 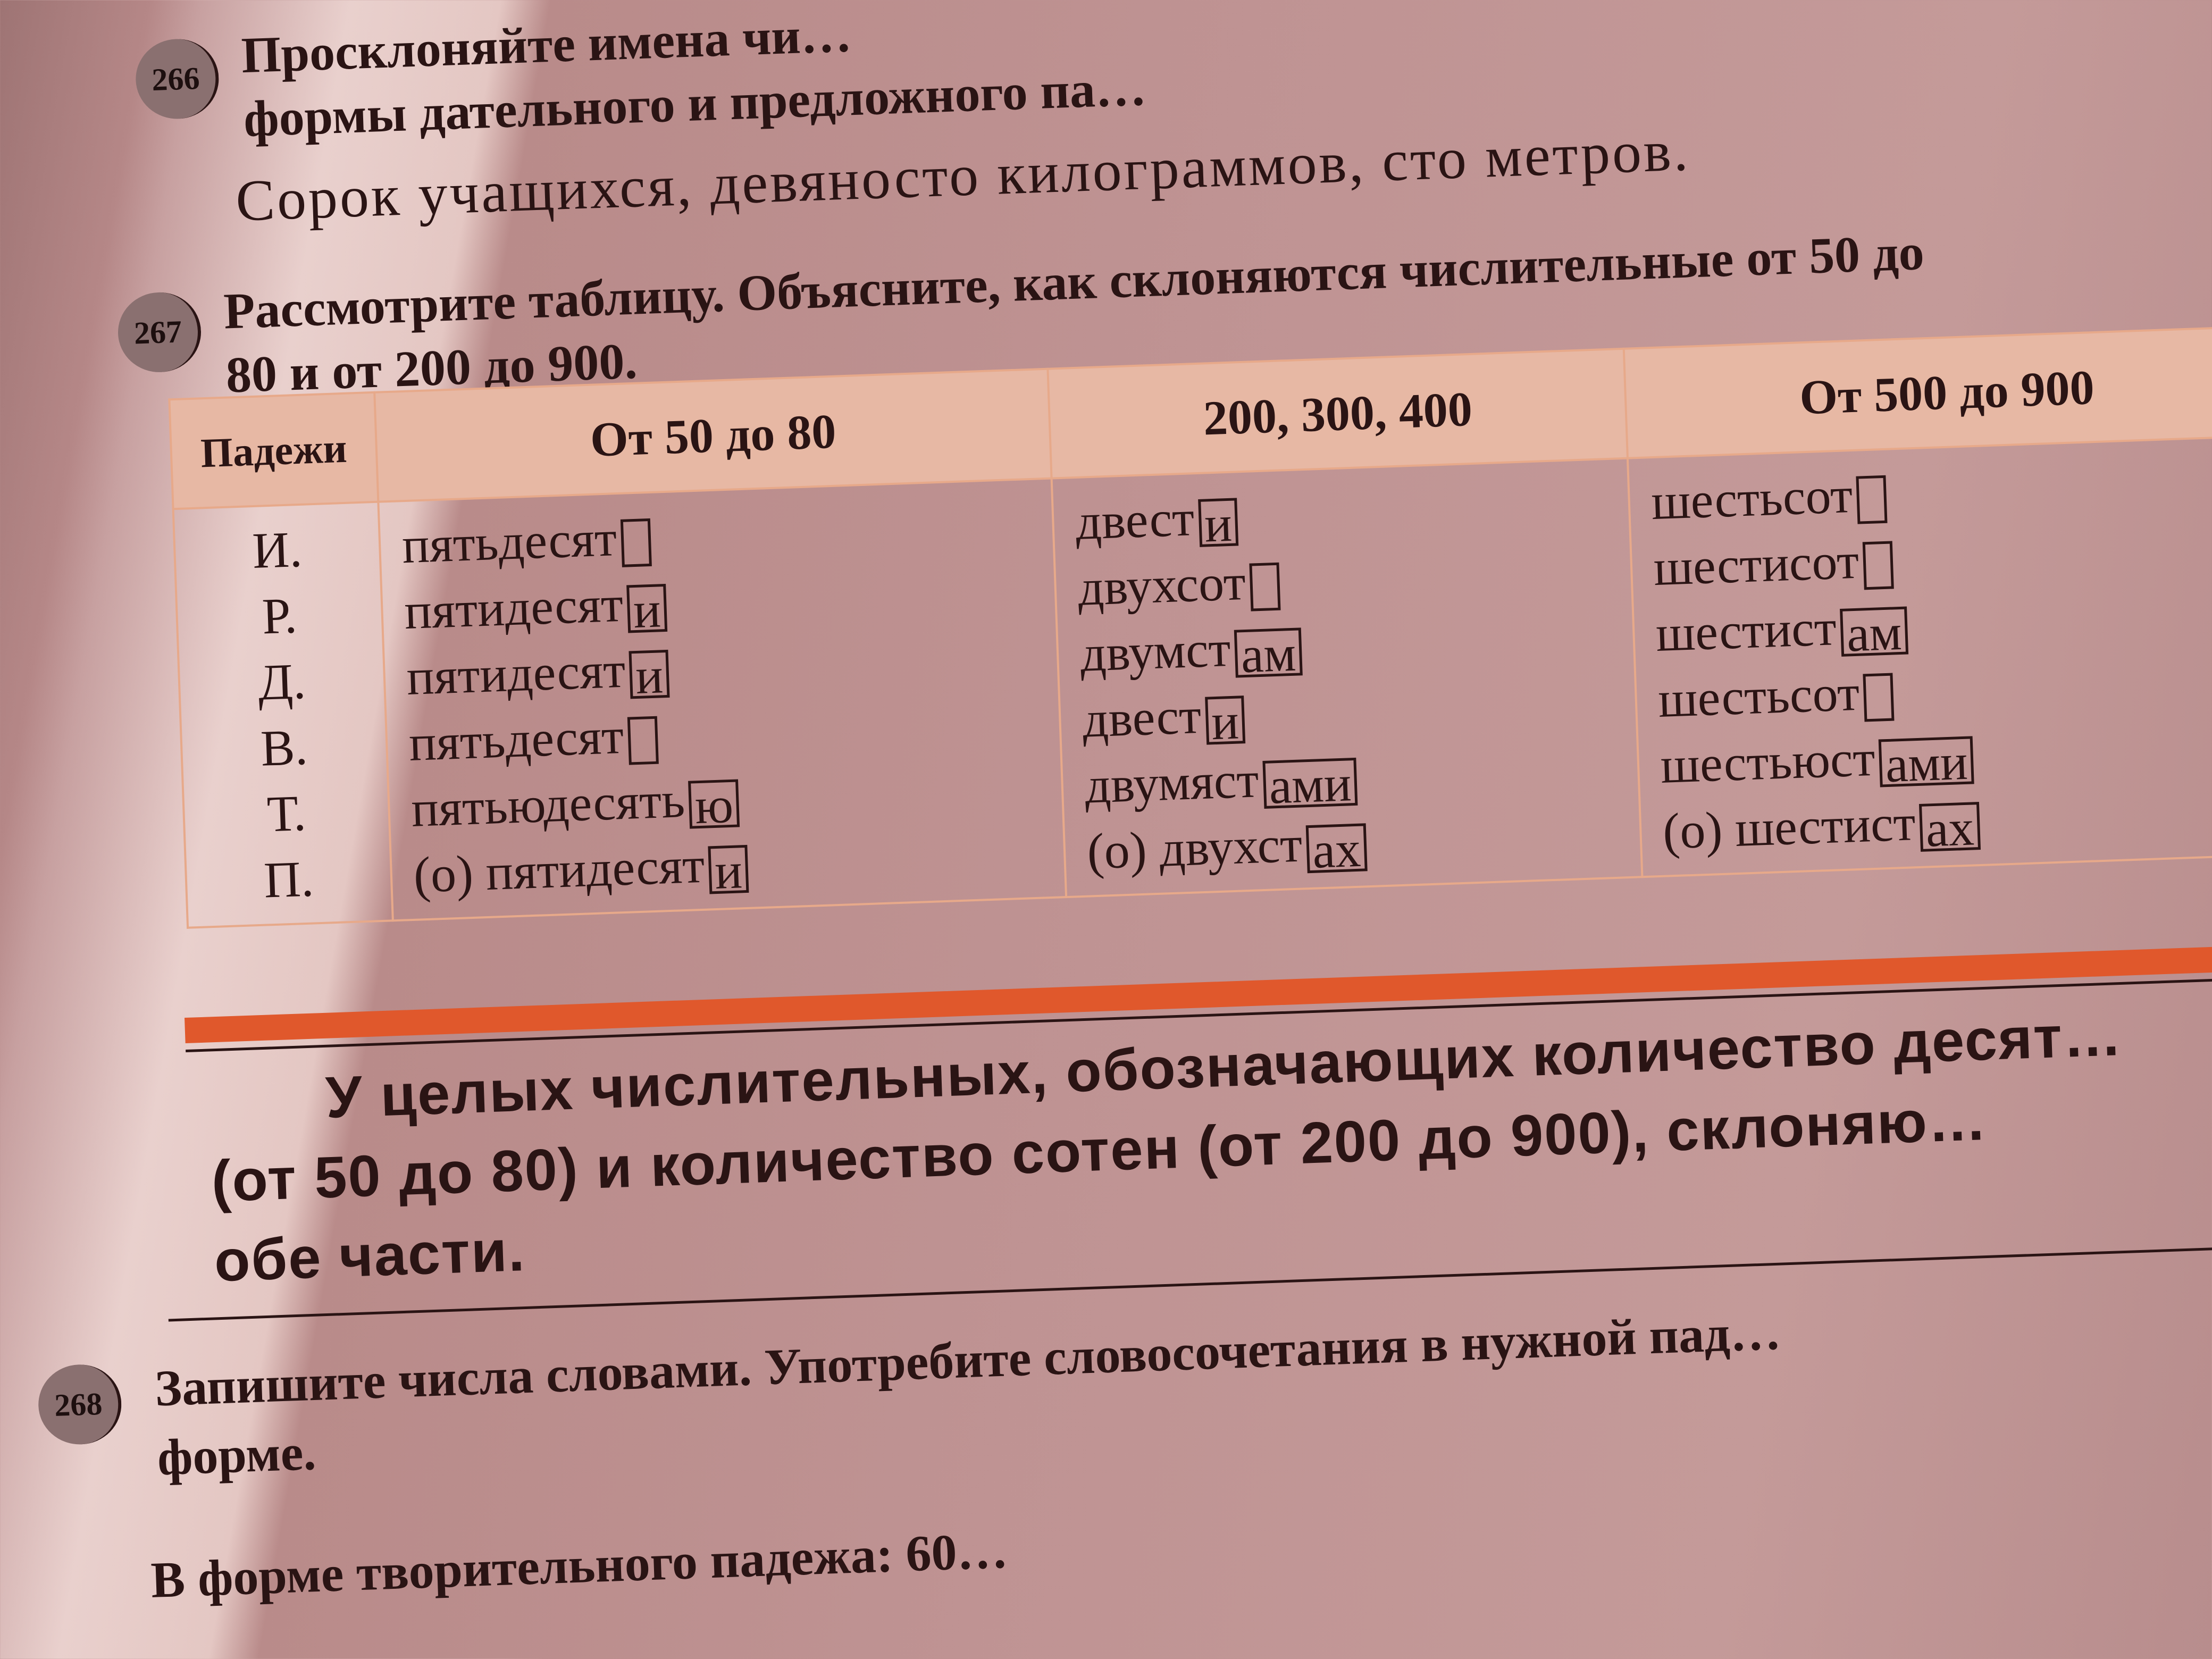 What do you see at coordinates (1756, 564) in the screenshot?
I see `word-stem: шестисот` at bounding box center [1756, 564].